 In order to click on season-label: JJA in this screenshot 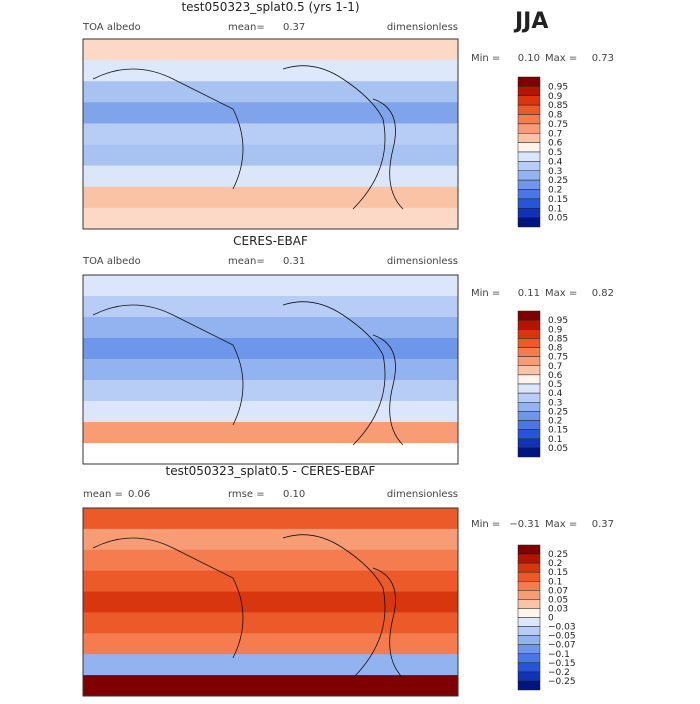, I will do `click(530, 21)`.